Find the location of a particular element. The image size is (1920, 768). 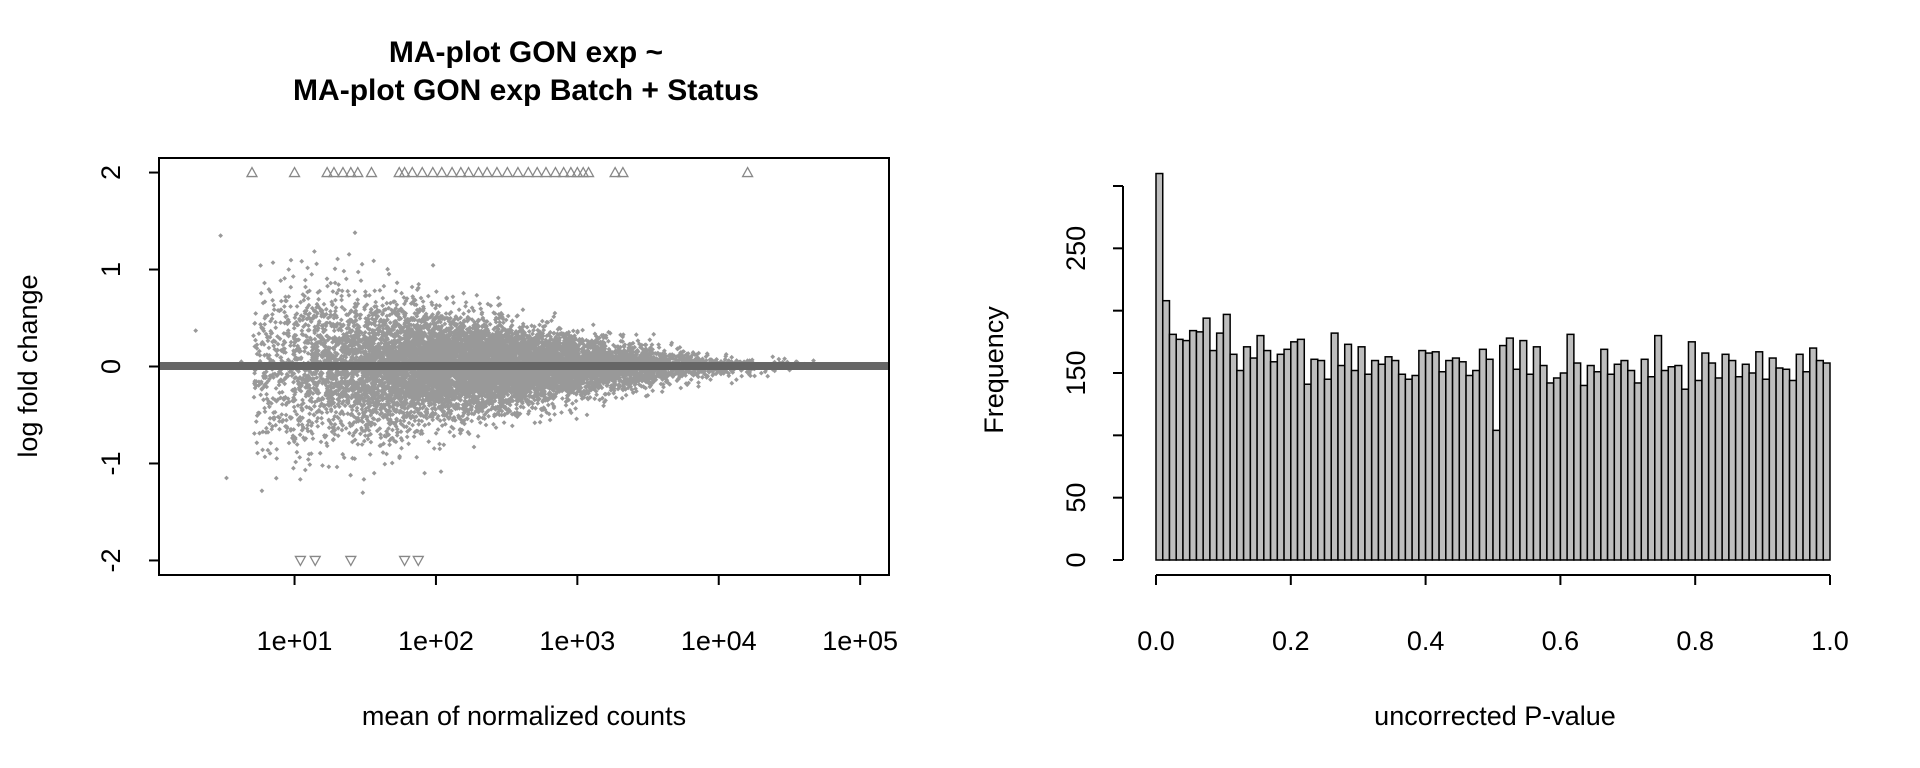

ma-plot-title-line-2: MA-plot GON exp Batch + Status is located at coordinates (526, 90).